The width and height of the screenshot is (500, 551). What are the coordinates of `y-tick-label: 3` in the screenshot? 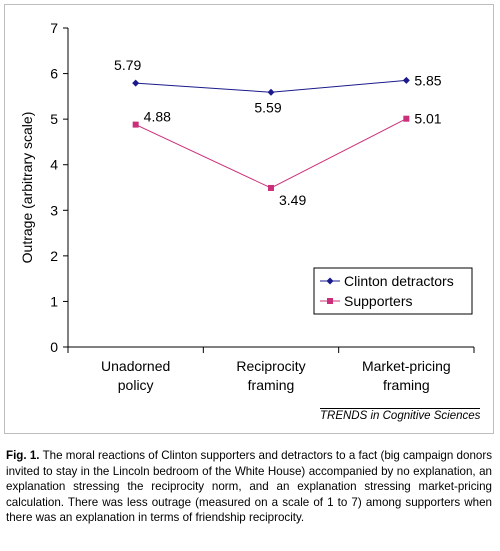 It's located at (54, 210).